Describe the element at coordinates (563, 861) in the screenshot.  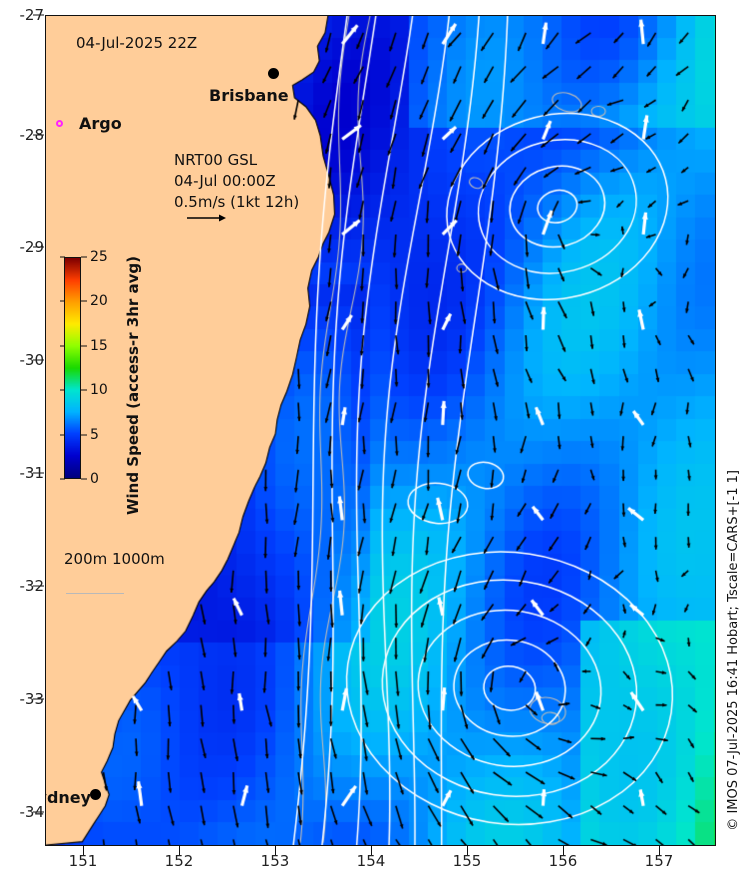
I see `x-tick-label: 156` at that location.